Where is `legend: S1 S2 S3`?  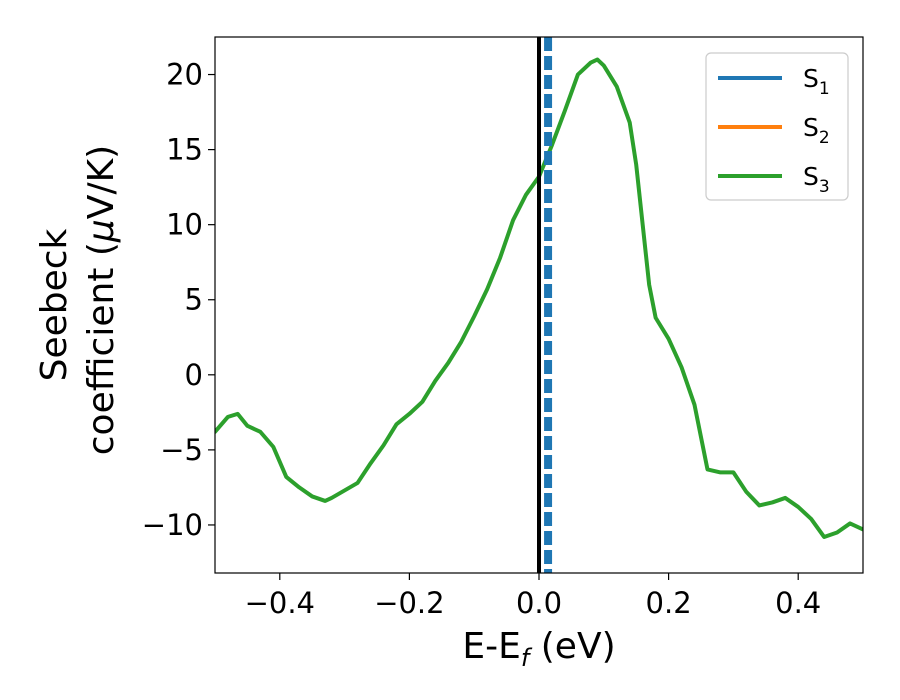
legend: S1 S2 S3 is located at coordinates (777, 126).